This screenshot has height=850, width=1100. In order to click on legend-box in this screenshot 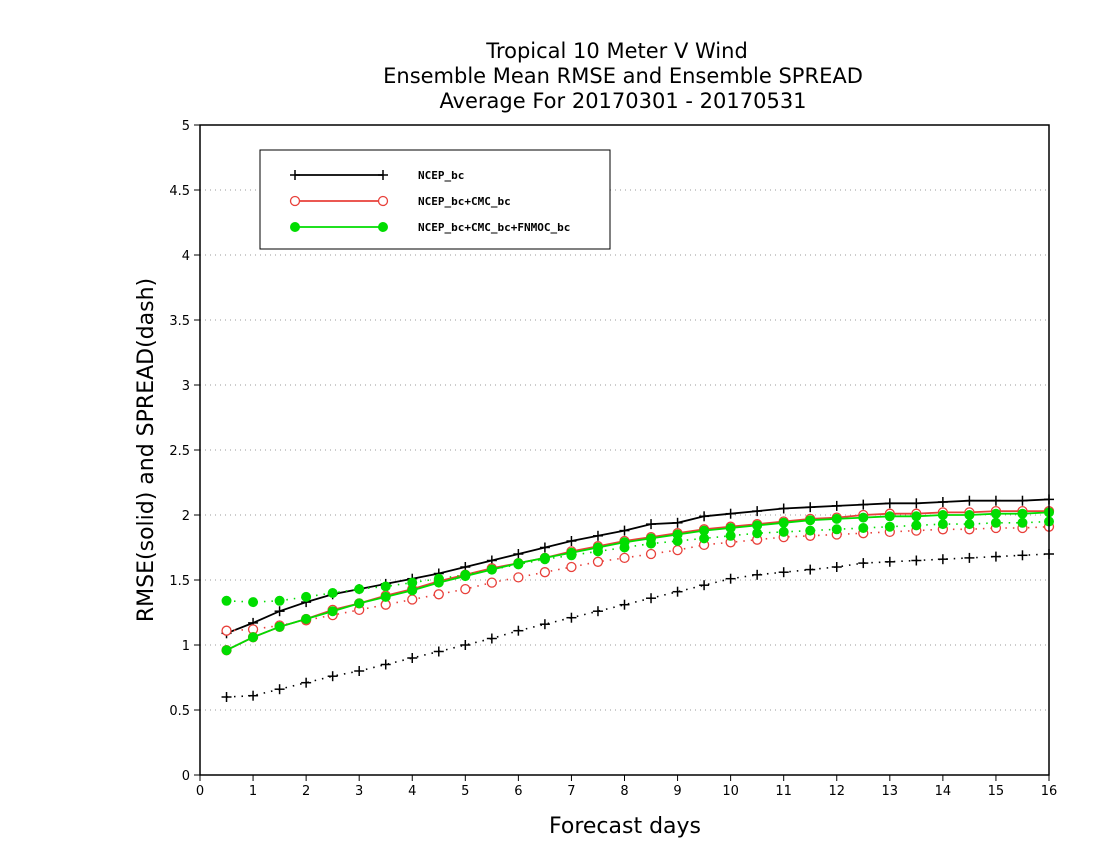, I will do `click(435, 199)`.